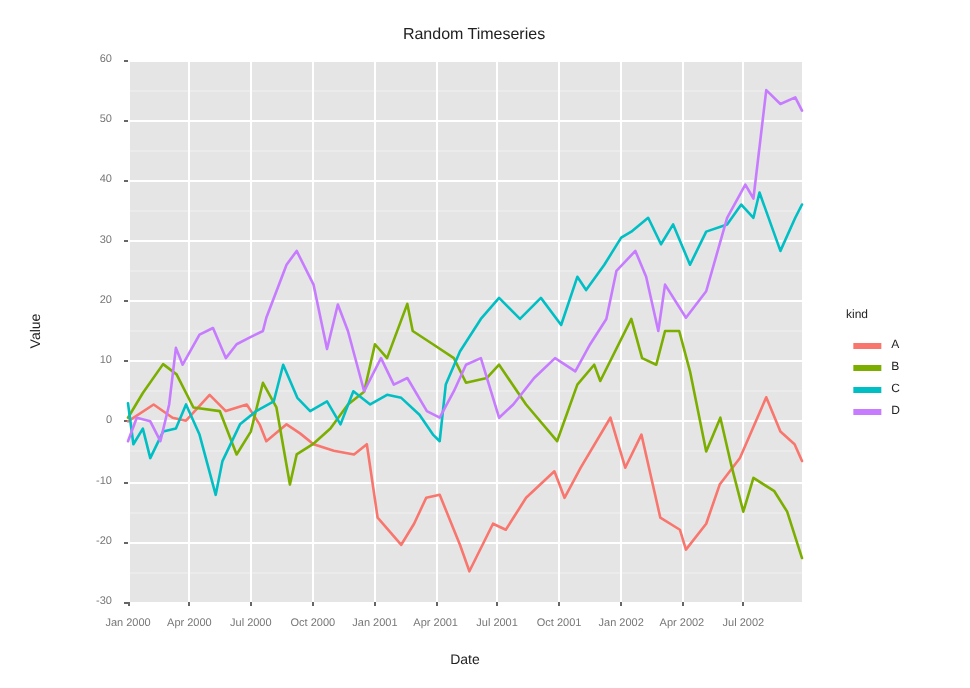  I want to click on chart-title: Random Timeseries, so click(474, 34).